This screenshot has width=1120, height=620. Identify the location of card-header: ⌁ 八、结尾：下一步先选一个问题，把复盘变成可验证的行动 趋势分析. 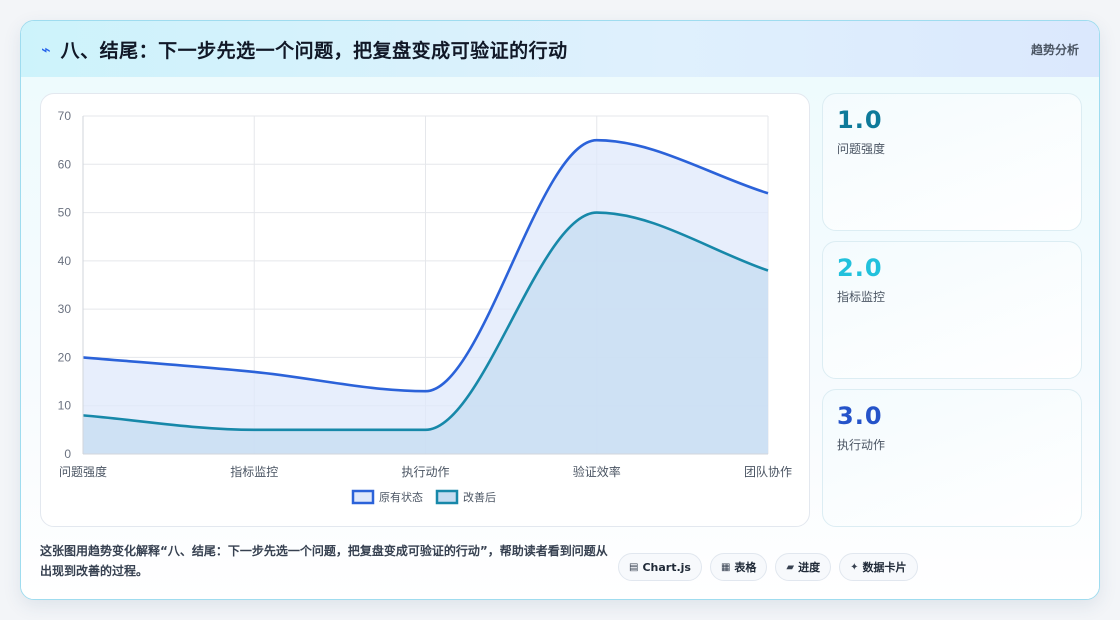
(560, 49).